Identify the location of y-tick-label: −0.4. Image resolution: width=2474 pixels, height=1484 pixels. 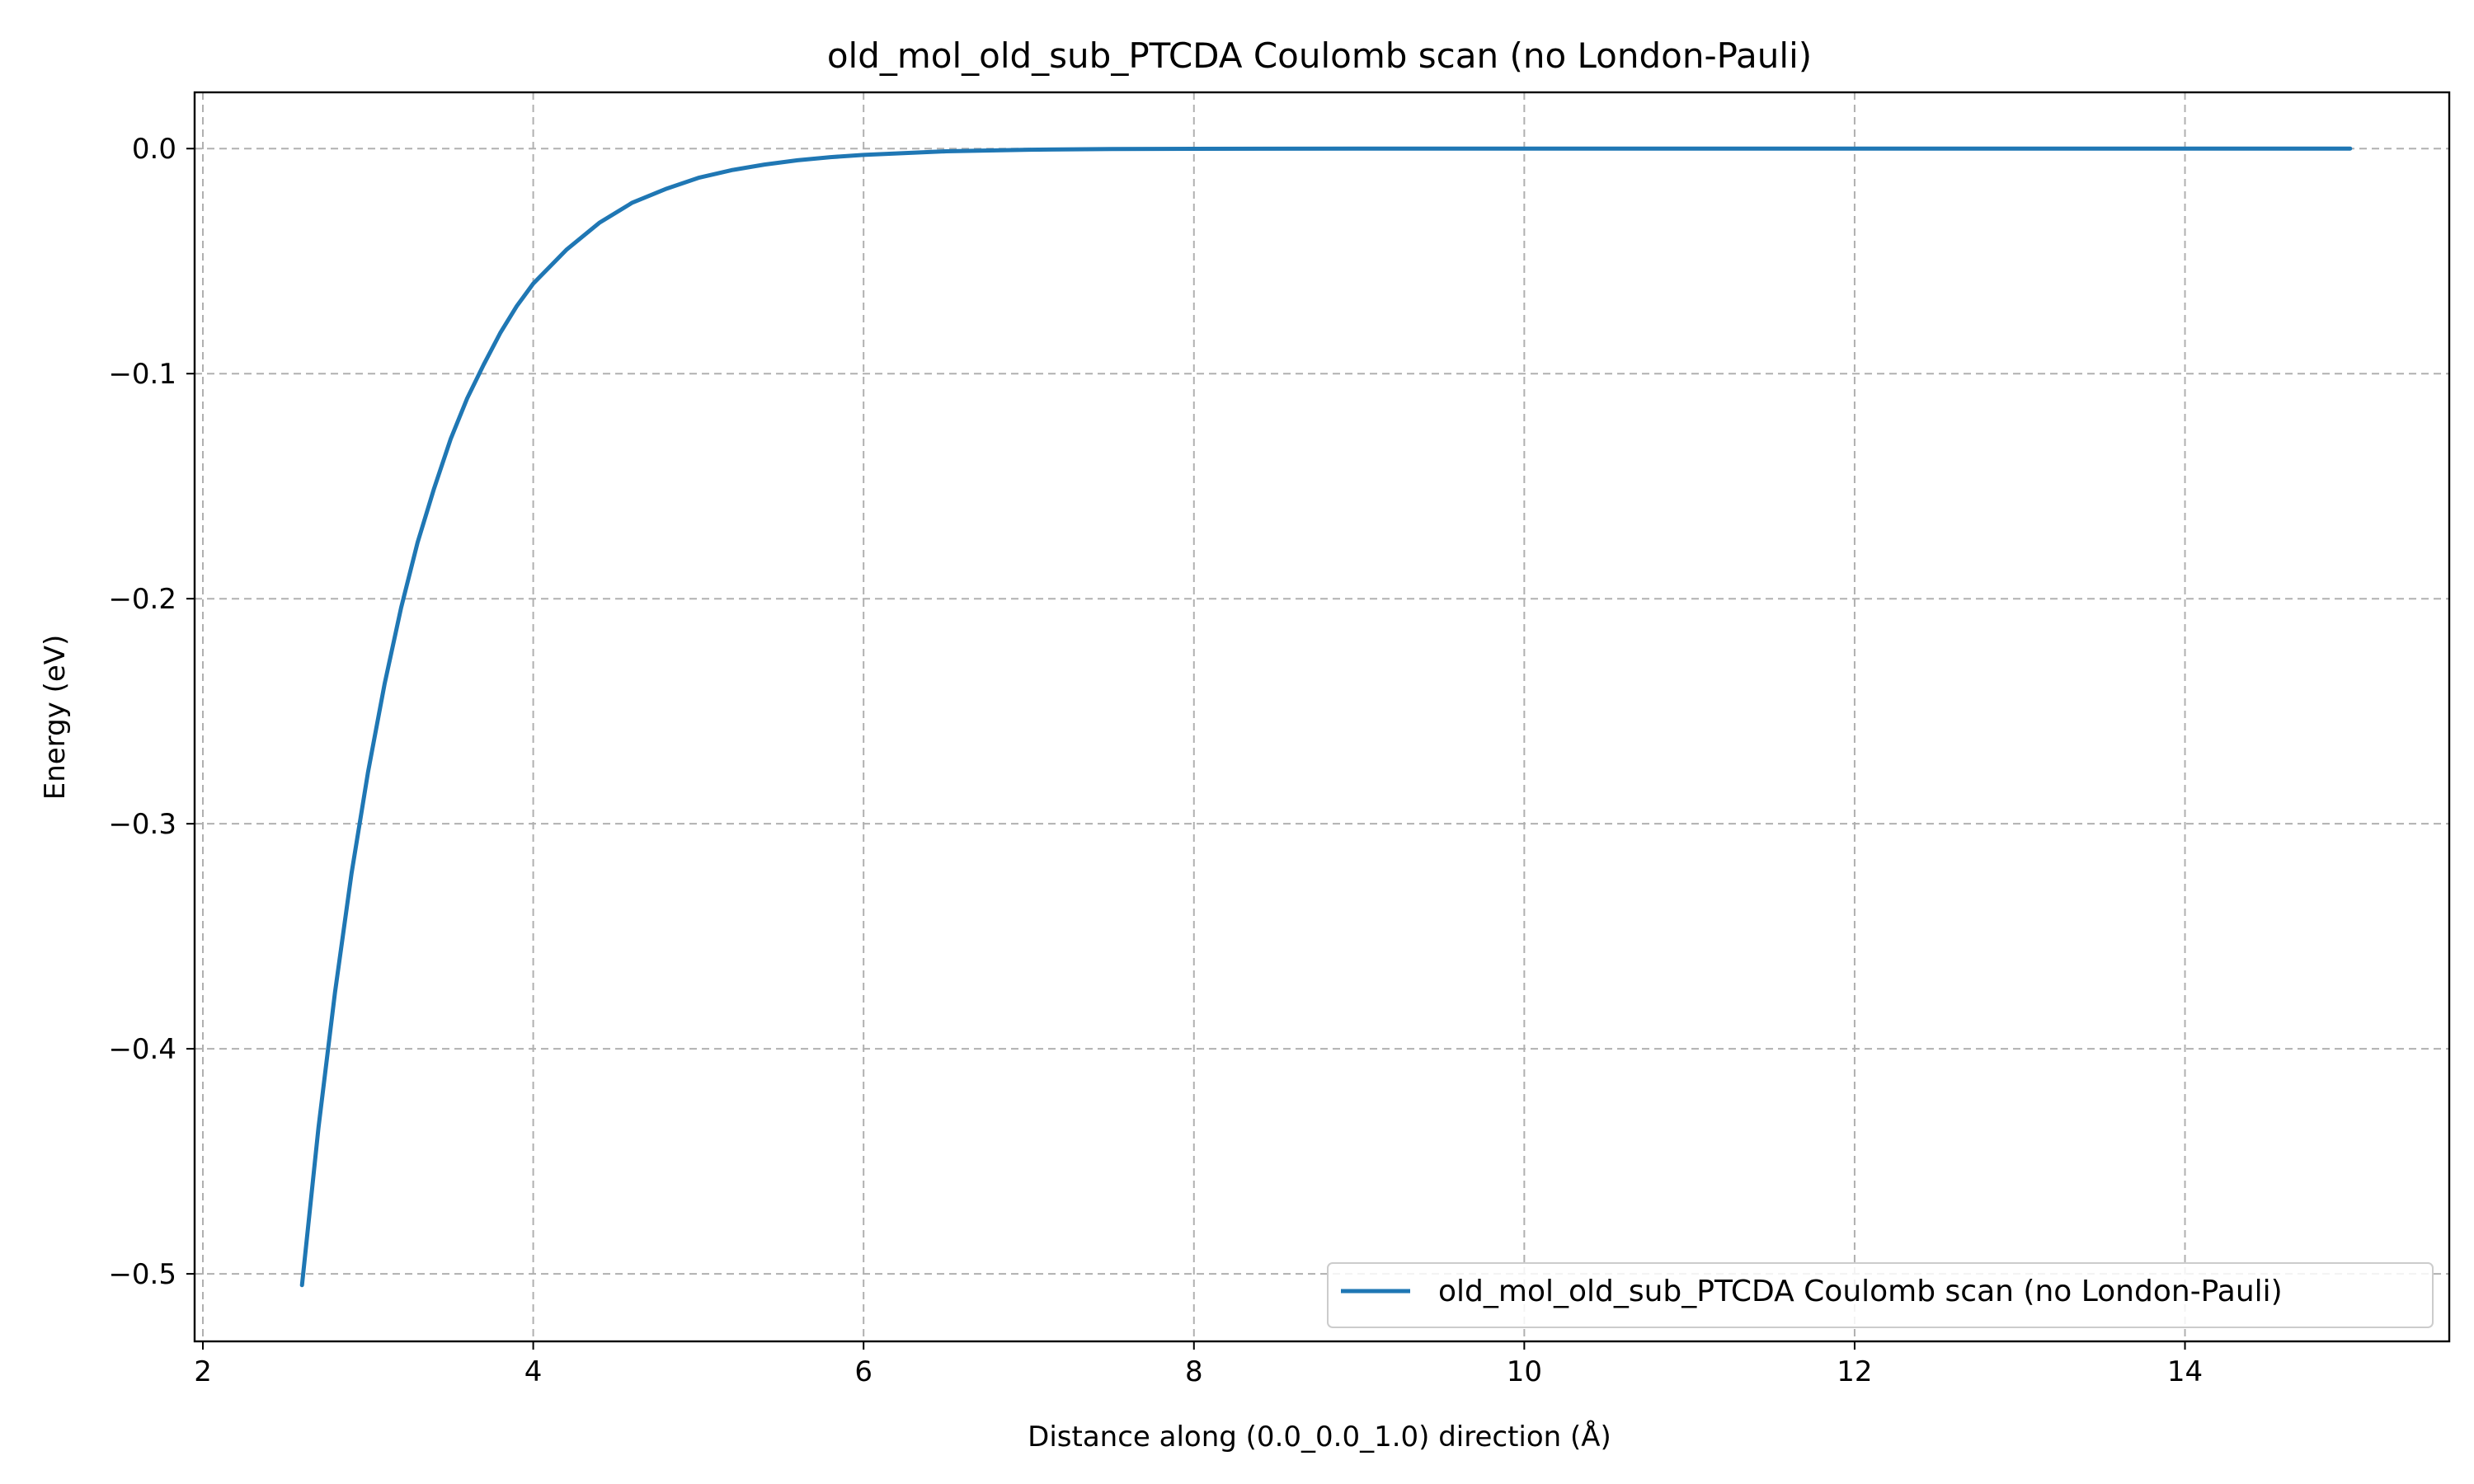
(142, 1049).